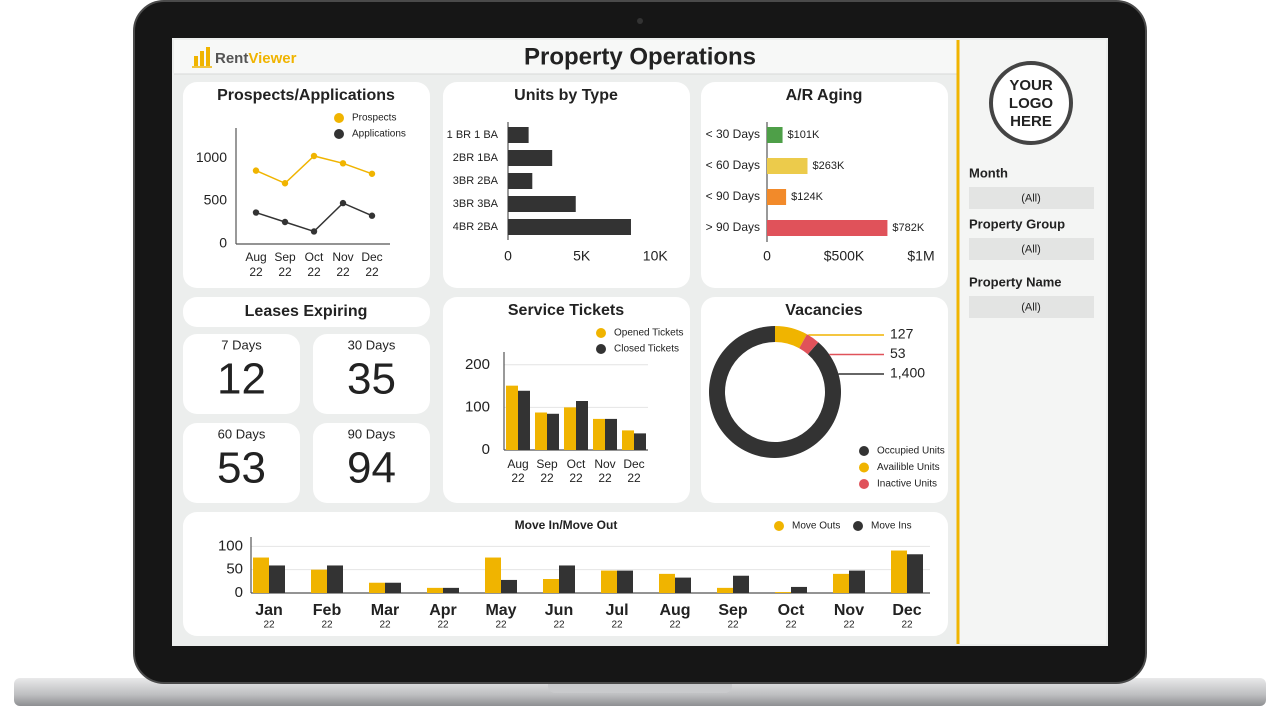 Image resolution: width=1280 pixels, height=720 pixels. What do you see at coordinates (476, 181) in the screenshot?
I see `y-tick-label: 3BR 2BA` at bounding box center [476, 181].